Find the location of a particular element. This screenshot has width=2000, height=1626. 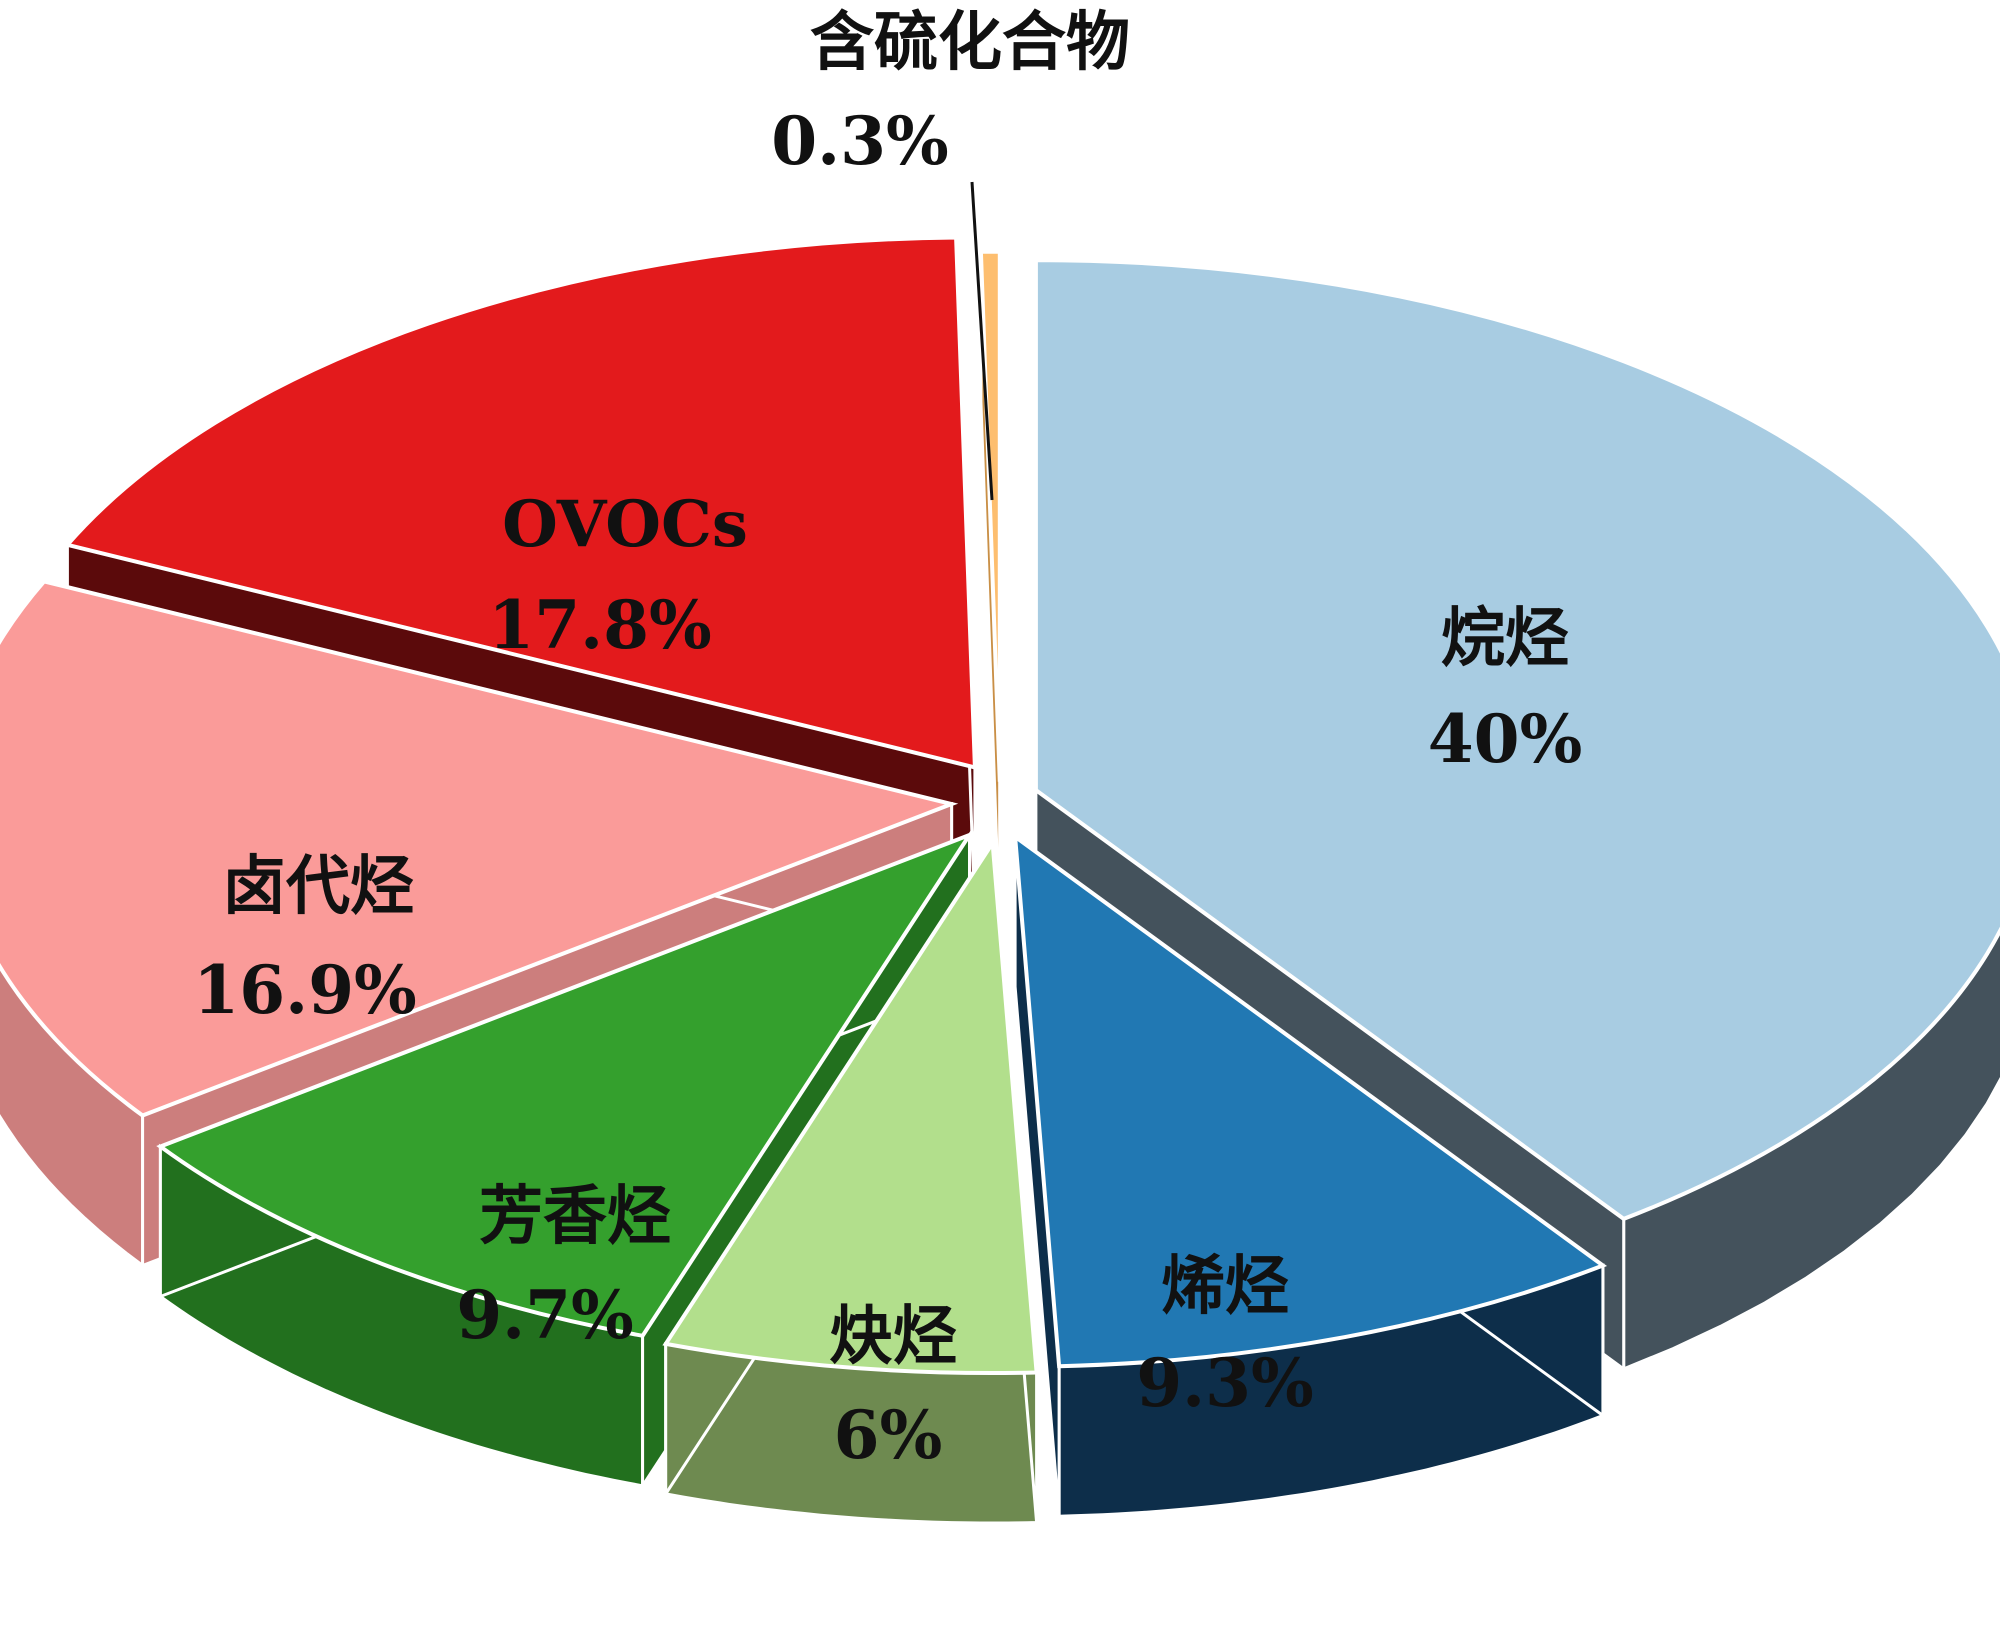

slice-label-name-0: 烷烃 is located at coordinates (1505, 638).